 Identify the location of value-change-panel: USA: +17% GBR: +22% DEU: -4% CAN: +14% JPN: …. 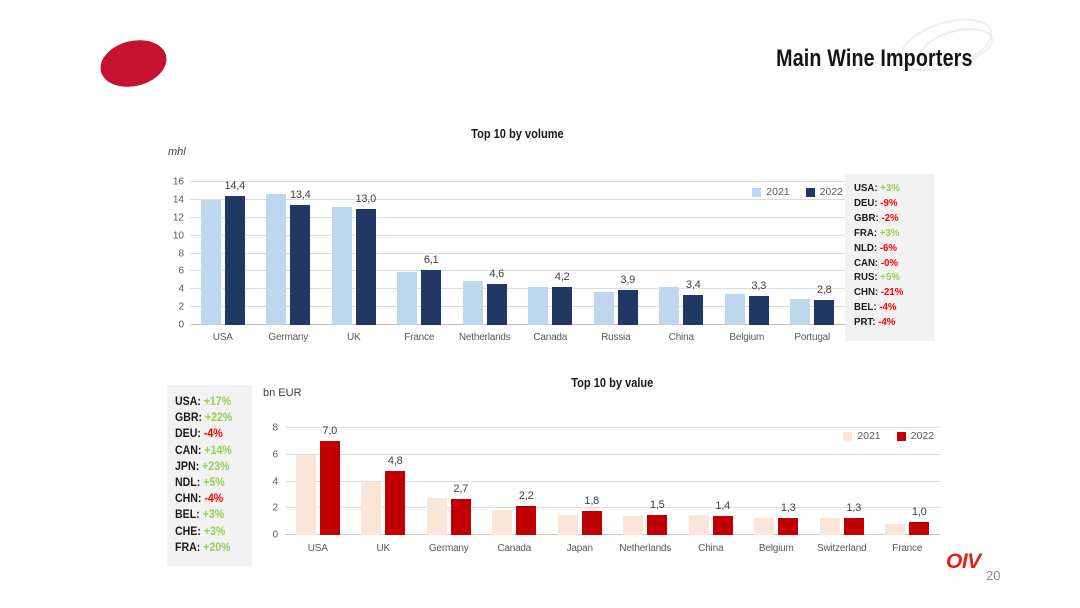
(209, 475).